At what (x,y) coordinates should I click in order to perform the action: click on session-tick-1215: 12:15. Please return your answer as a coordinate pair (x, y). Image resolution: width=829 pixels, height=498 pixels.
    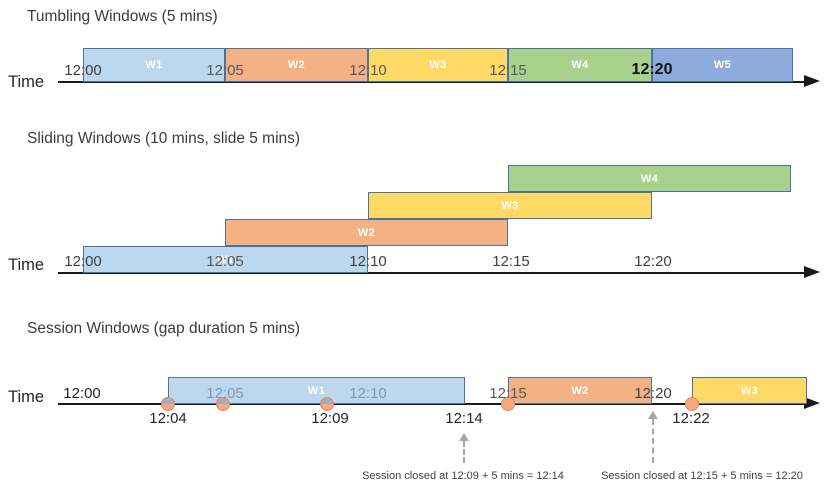
    Looking at the image, I should click on (508, 393).